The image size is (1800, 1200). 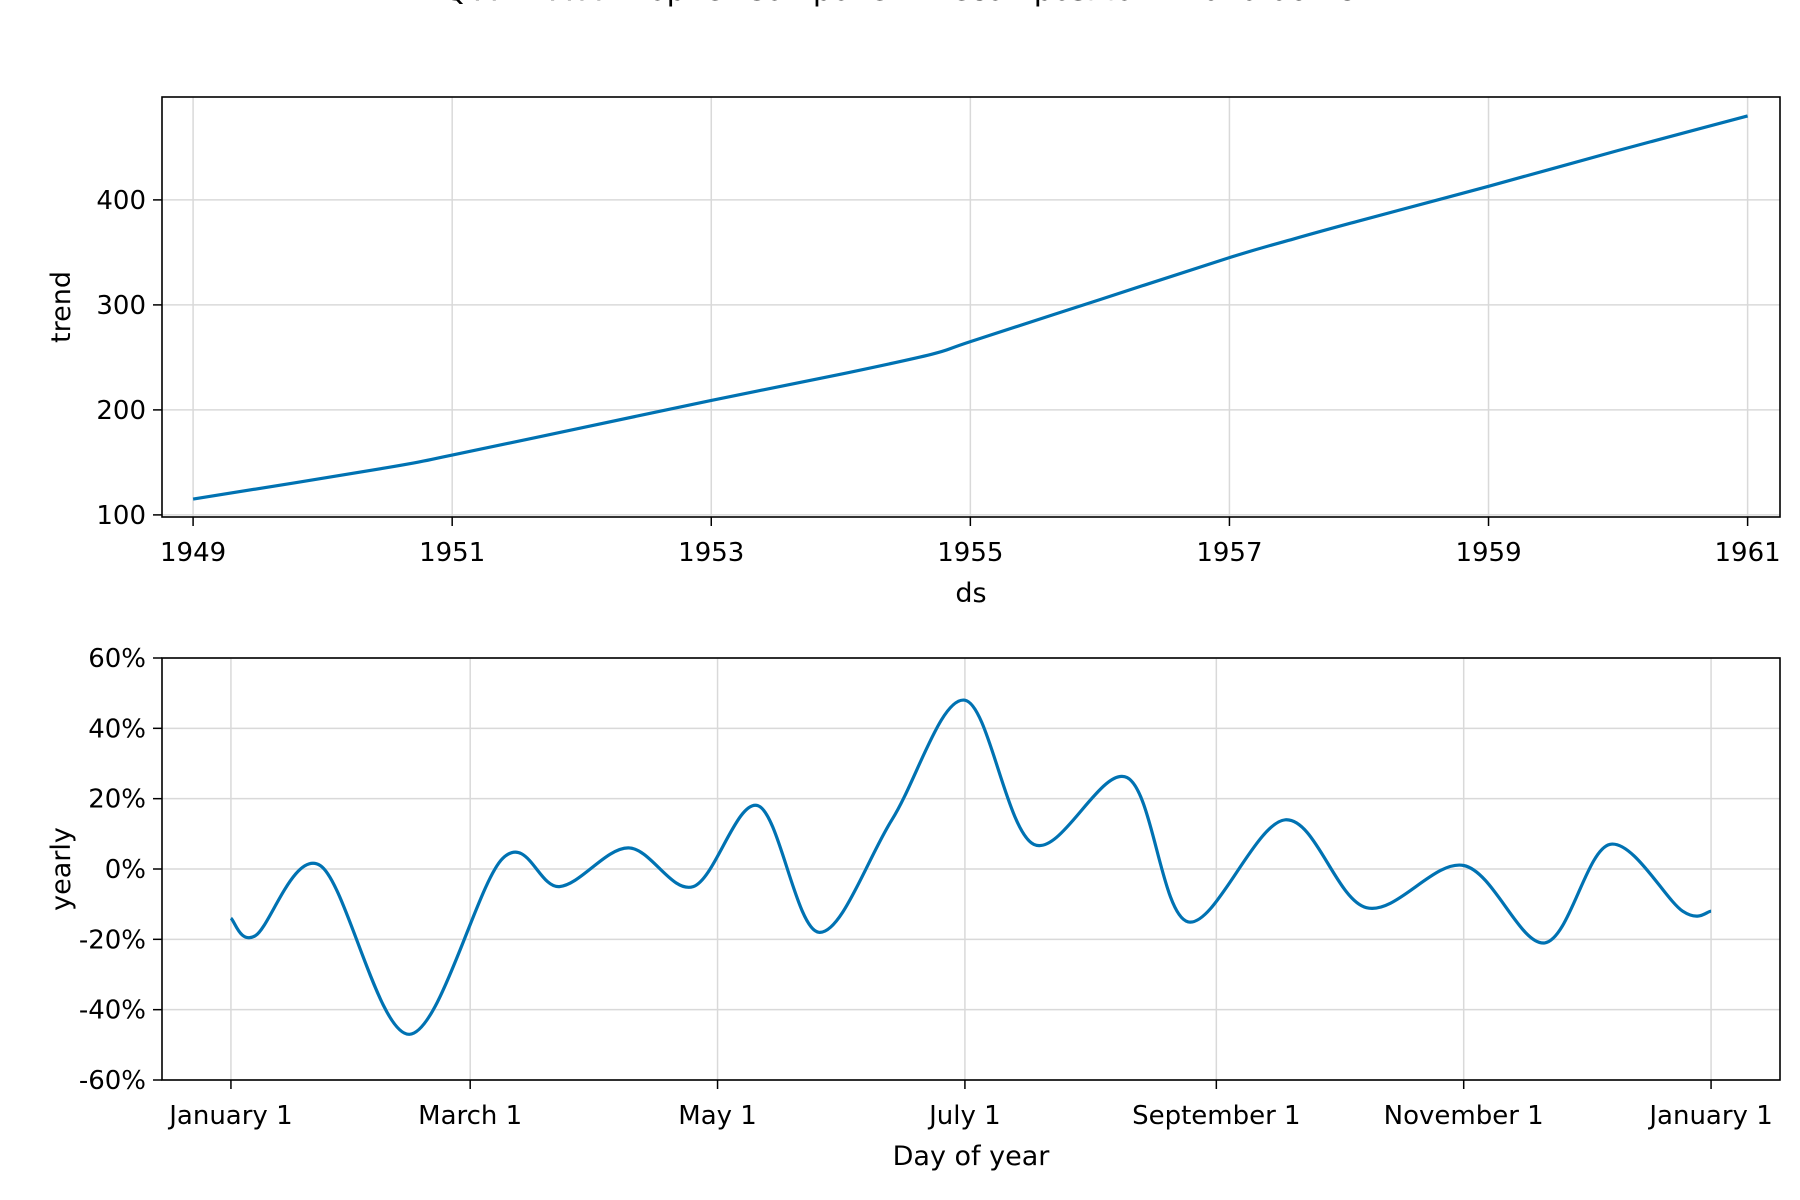 I want to click on yearly-y-tick-label: -40%, so click(x=112, y=1011).